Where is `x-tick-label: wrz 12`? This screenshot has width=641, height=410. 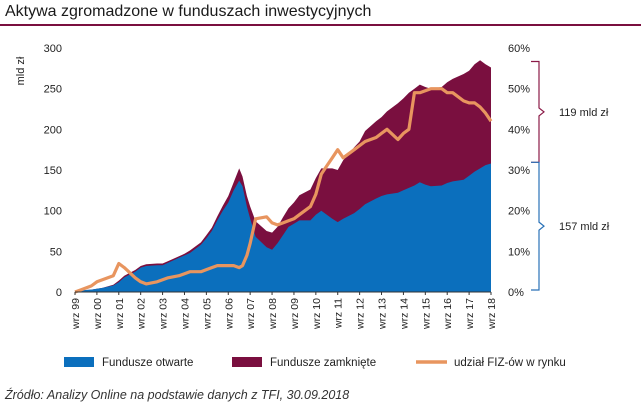 x-tick-label: wrz 12 is located at coordinates (361, 314).